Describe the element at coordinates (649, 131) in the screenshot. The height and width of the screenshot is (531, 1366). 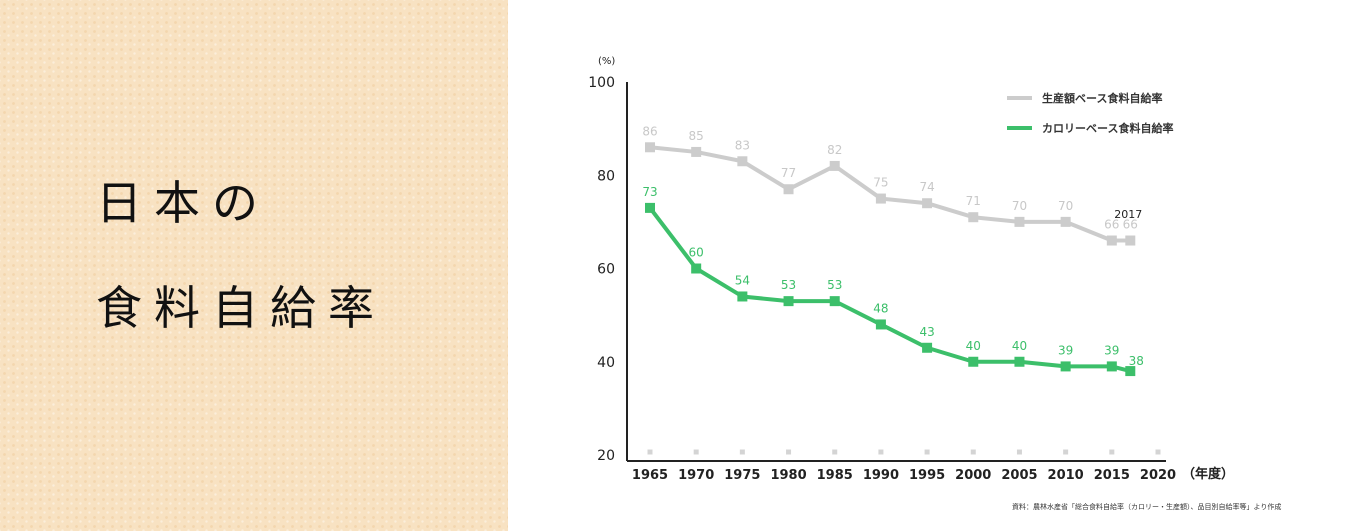
I see `data-label: 86` at that location.